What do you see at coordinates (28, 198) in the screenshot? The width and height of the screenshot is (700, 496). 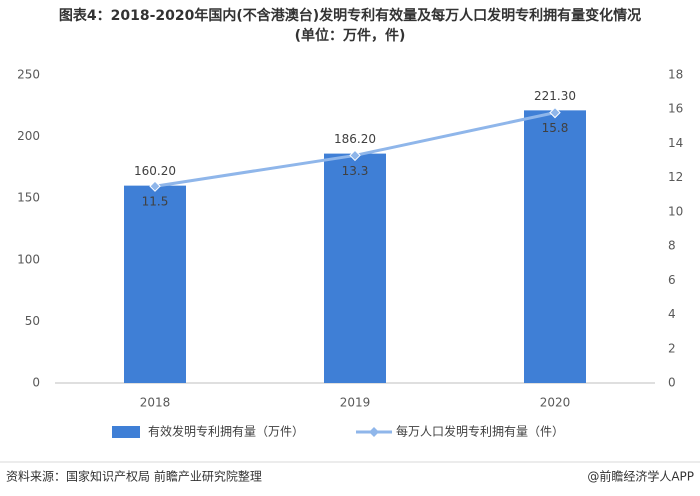 I see `y-tick-label: 150` at bounding box center [28, 198].